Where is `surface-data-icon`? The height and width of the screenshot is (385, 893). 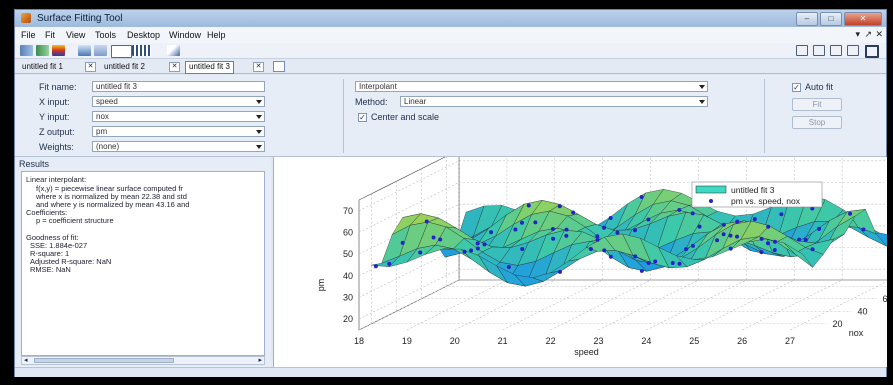 surface-data-icon is located at coordinates (26, 50).